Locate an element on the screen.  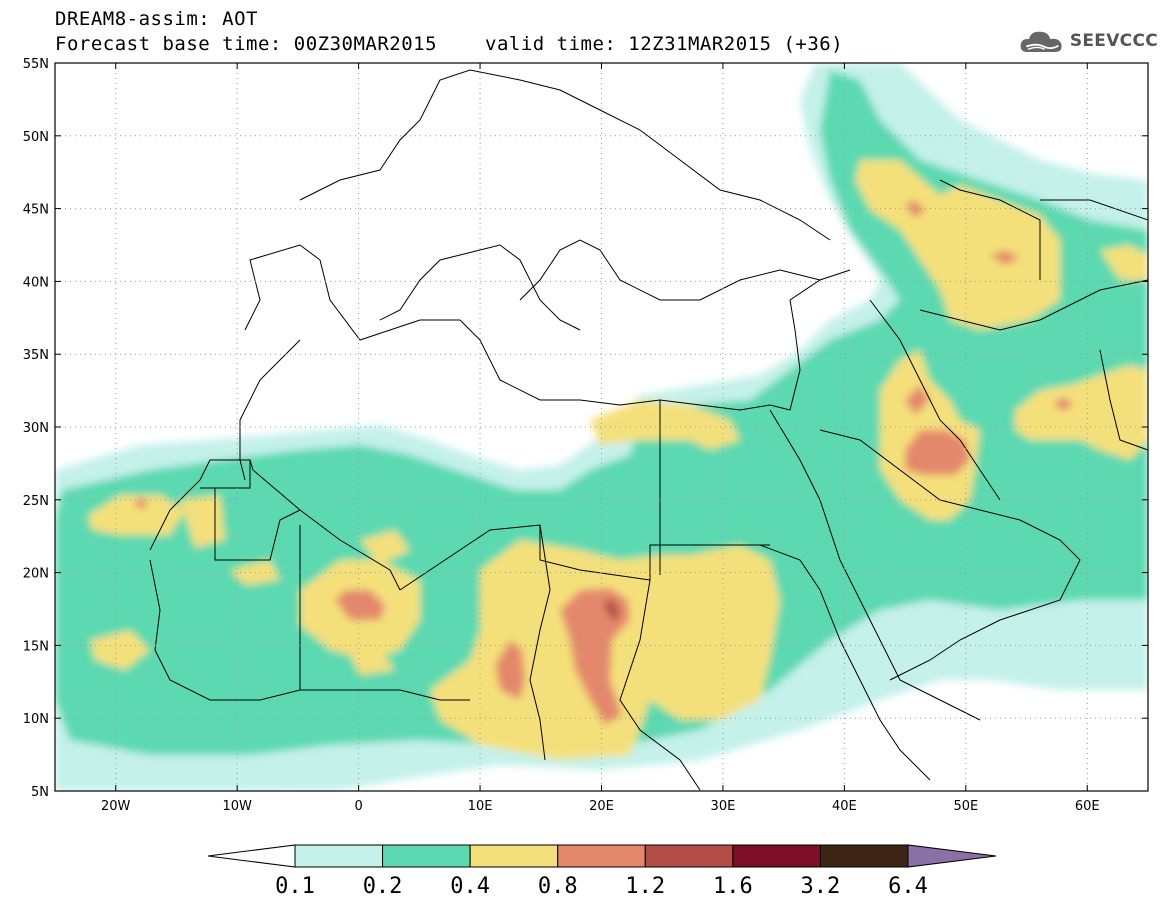
y-tick-label: 50N is located at coordinates (36, 137).